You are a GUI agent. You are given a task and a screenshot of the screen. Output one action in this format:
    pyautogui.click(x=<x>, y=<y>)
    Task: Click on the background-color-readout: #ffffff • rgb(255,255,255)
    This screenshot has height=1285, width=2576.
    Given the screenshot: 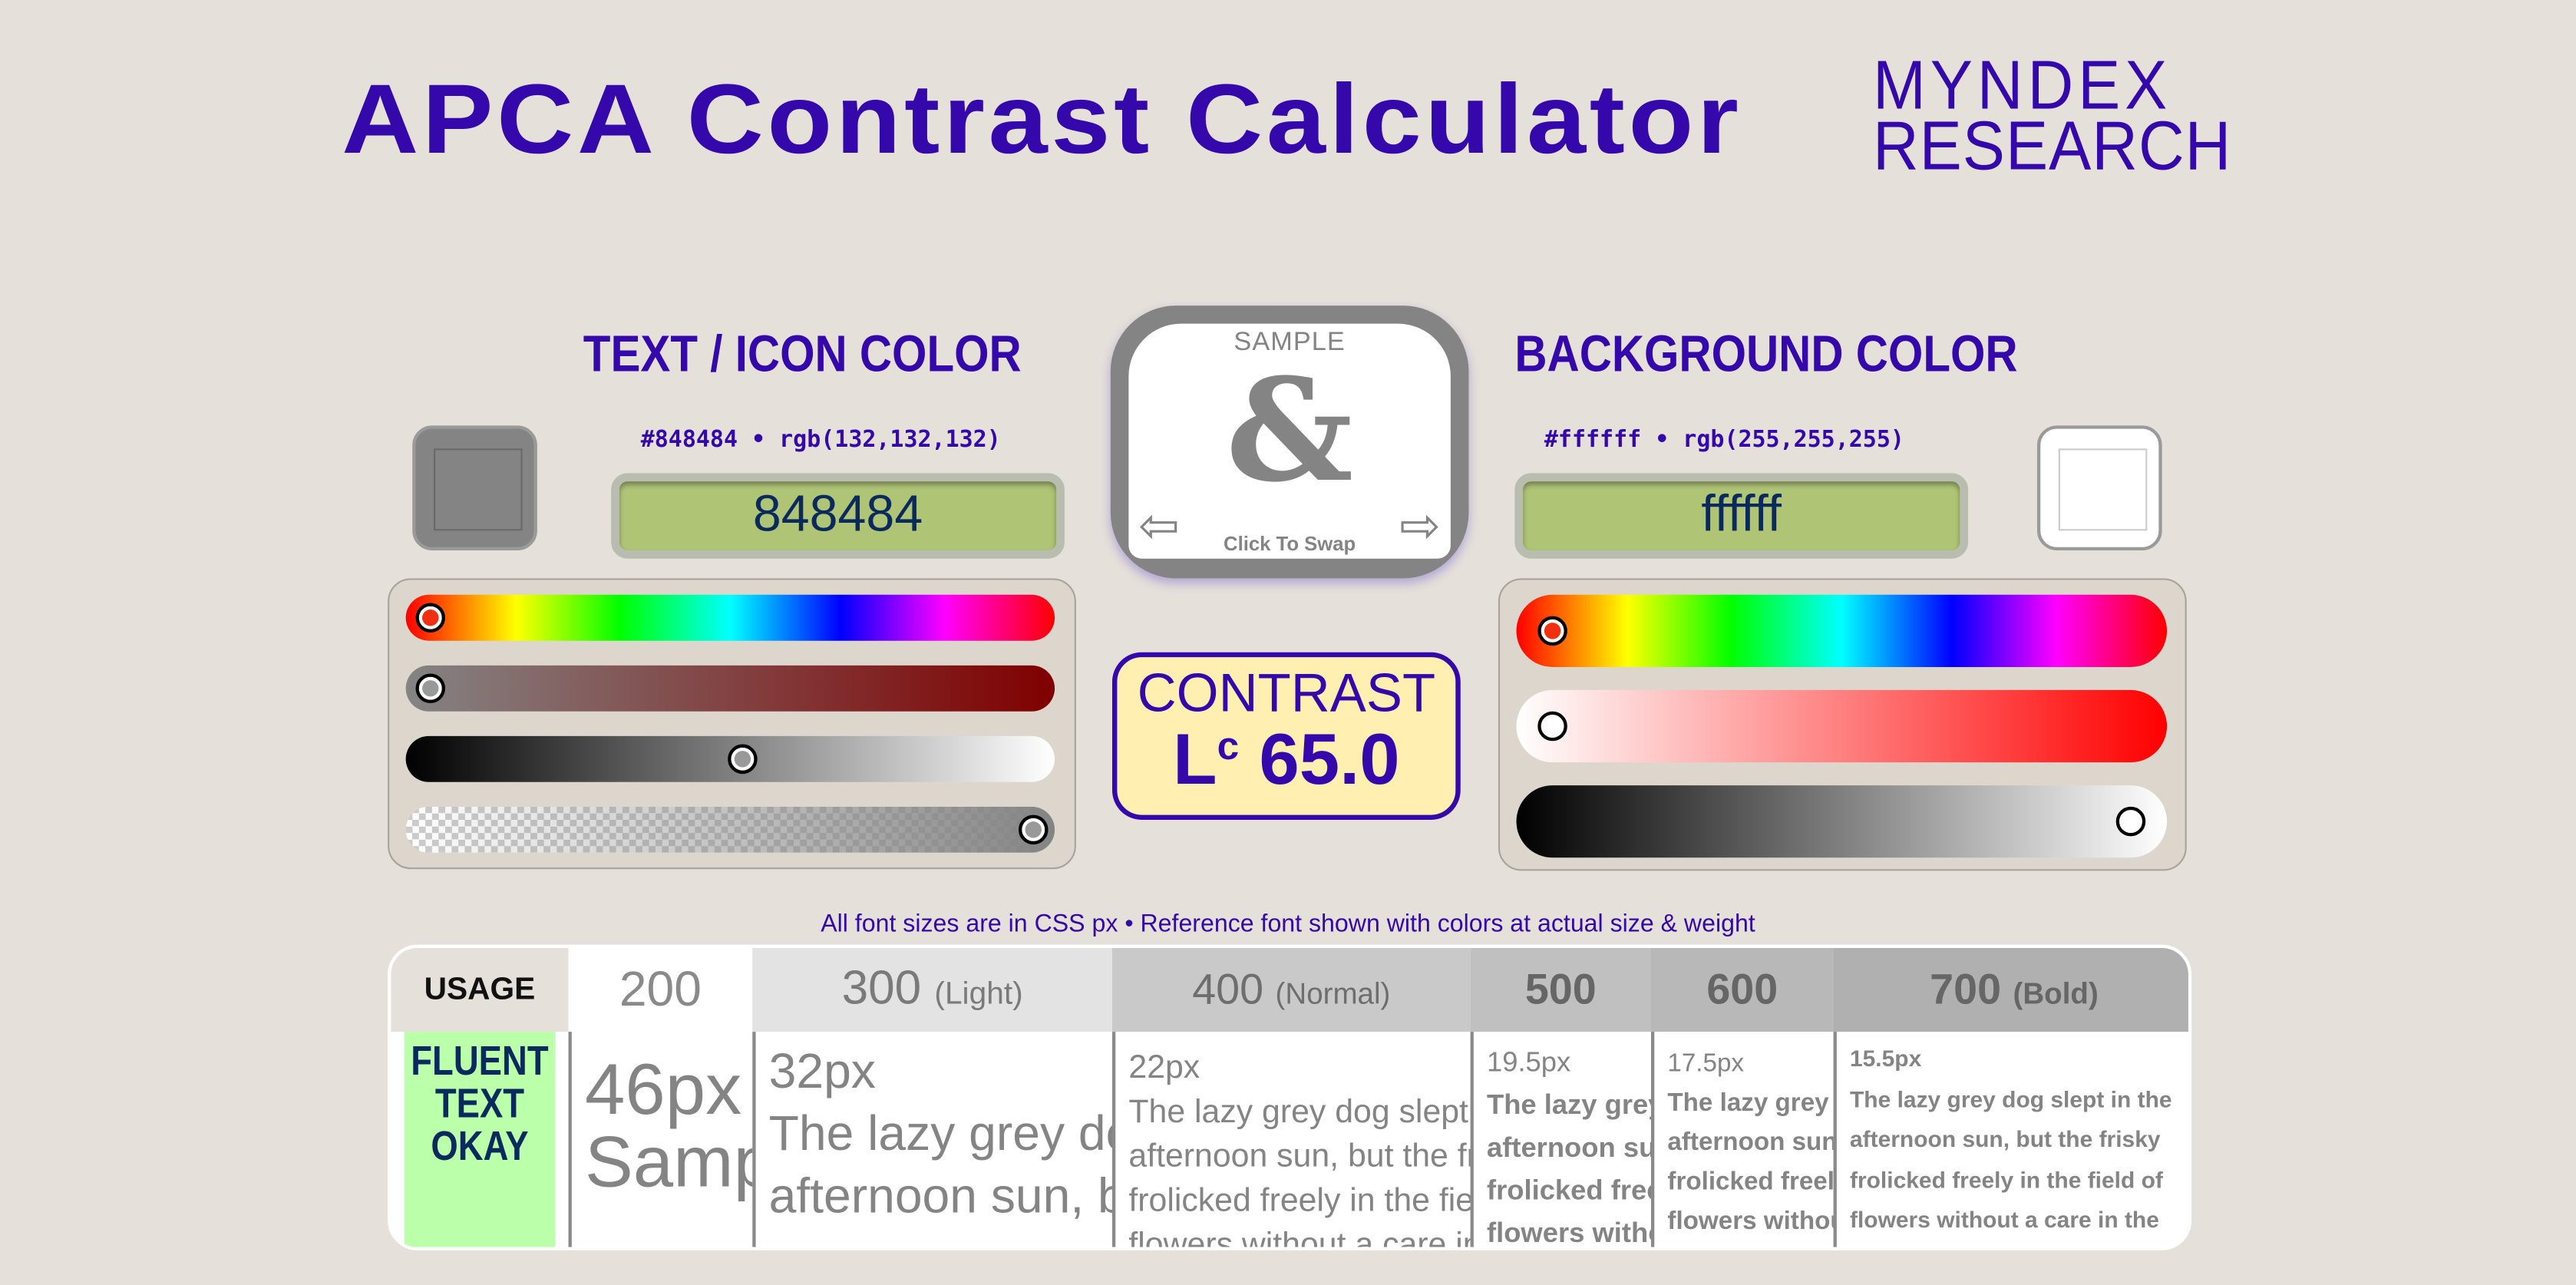 What is the action you would take?
    pyautogui.click(x=1724, y=441)
    